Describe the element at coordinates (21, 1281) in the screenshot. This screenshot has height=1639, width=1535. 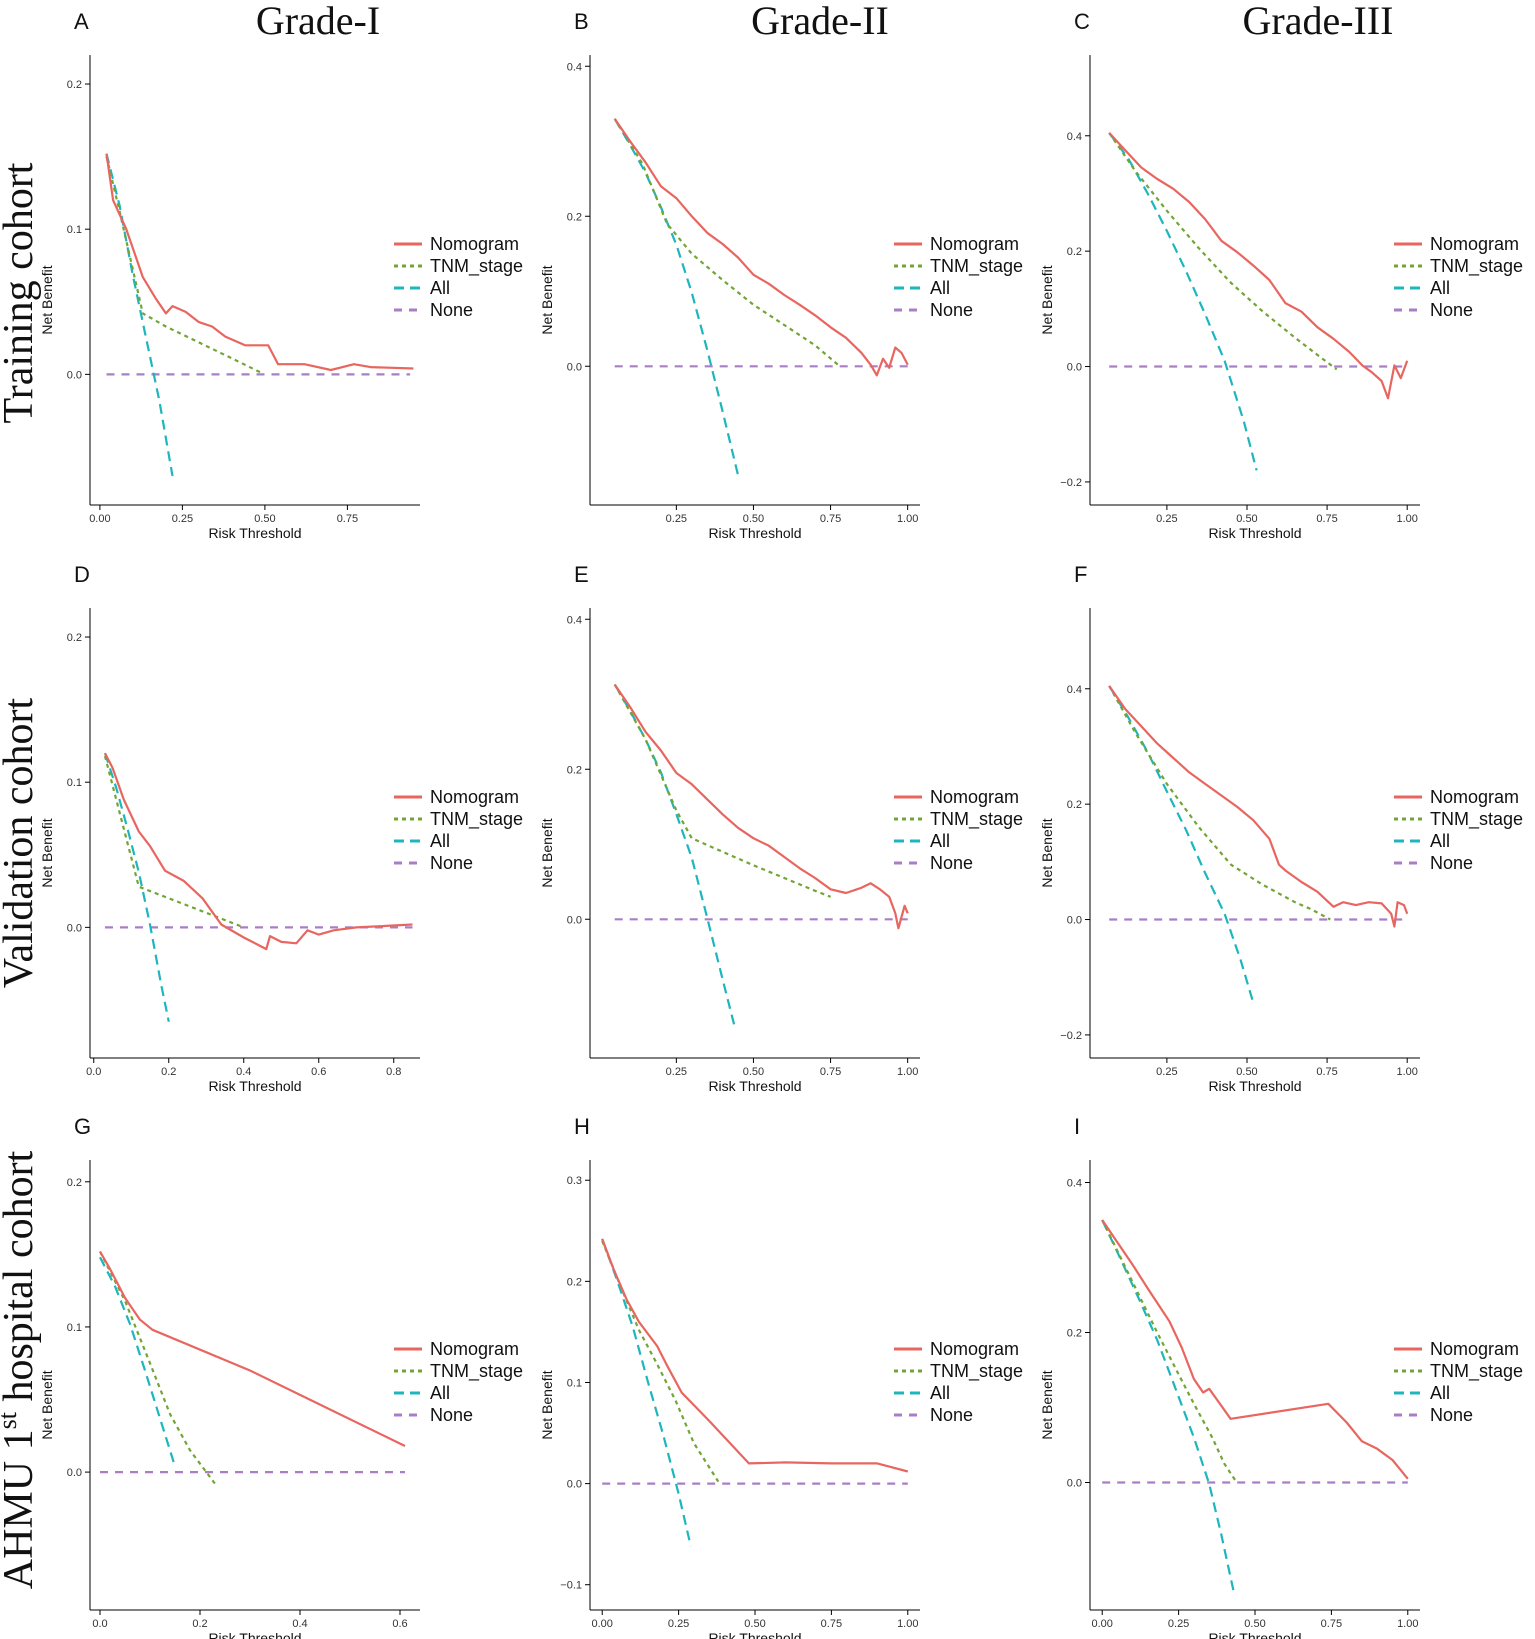
I see `row-label-ahmu-rest: hospital cohort` at that location.